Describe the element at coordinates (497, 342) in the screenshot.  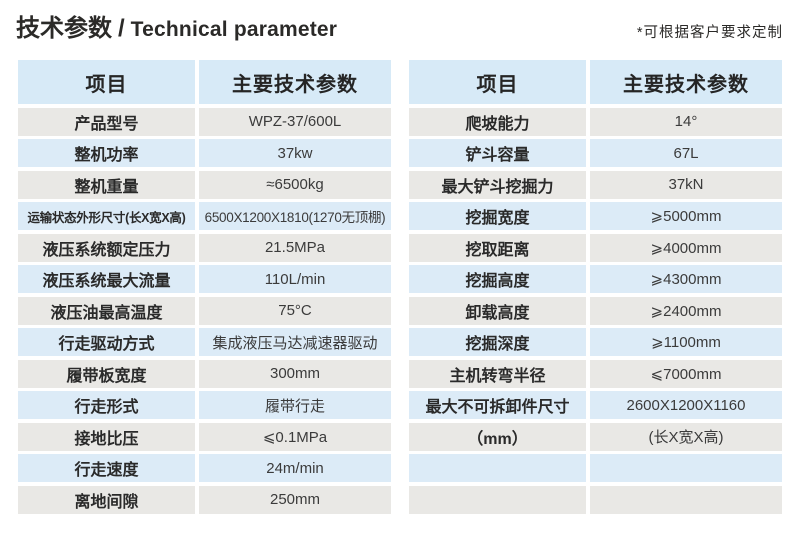
I see `param-label: 挖掘深度` at that location.